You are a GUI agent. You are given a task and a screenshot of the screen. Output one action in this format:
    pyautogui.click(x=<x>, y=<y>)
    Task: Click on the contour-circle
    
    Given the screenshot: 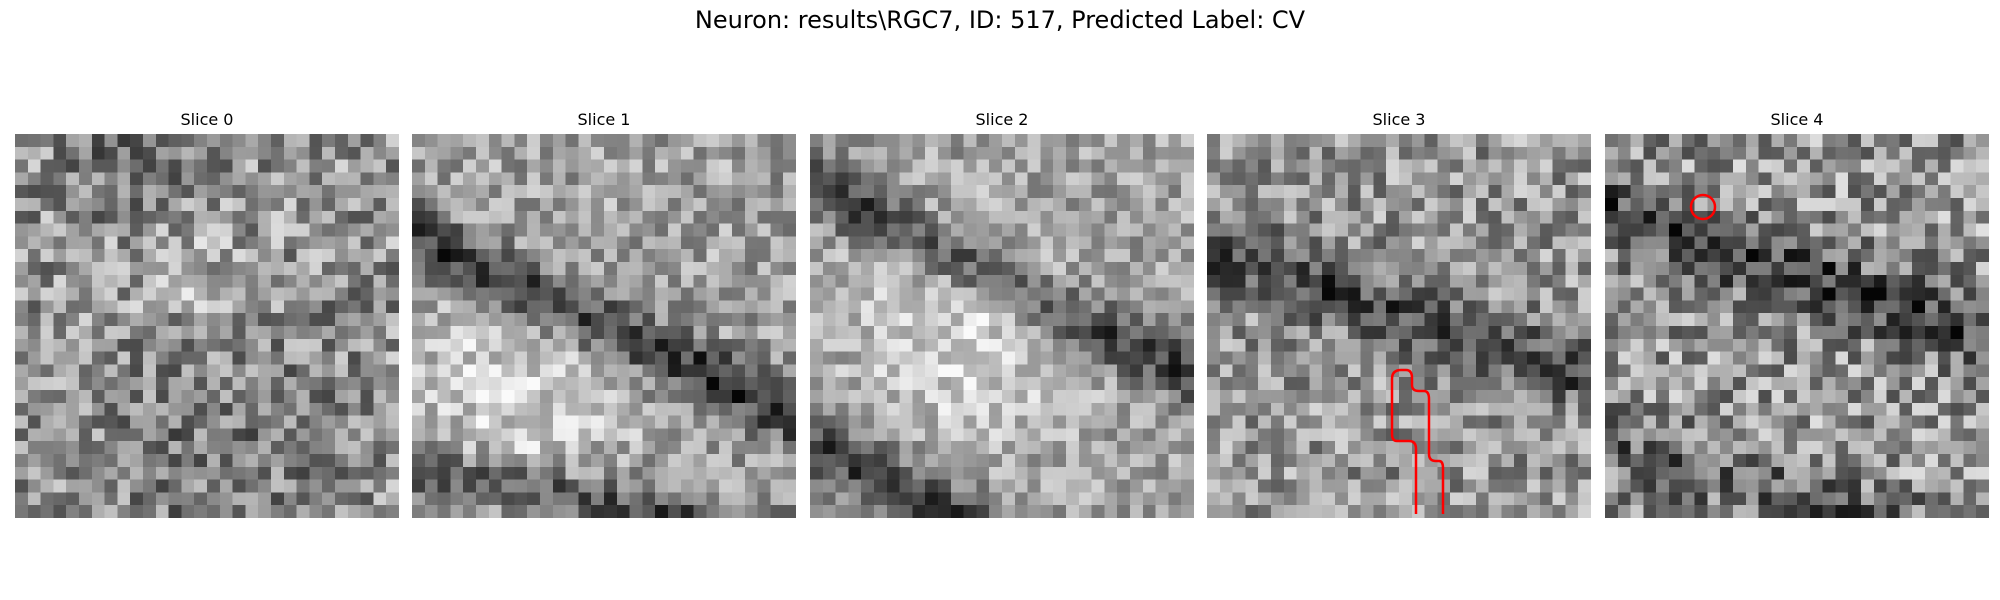 What is the action you would take?
    pyautogui.click(x=1703, y=207)
    